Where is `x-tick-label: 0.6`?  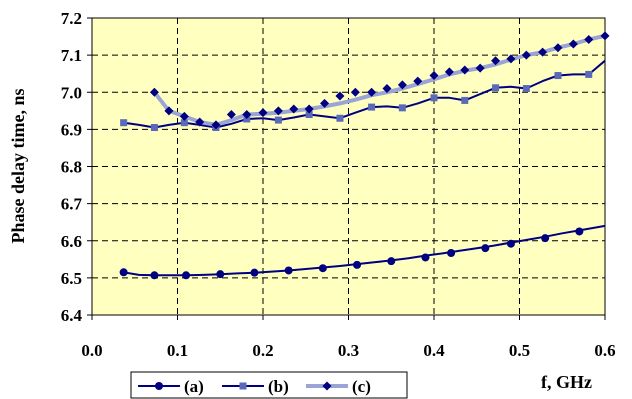 x-tick-label: 0.6 is located at coordinates (604, 350).